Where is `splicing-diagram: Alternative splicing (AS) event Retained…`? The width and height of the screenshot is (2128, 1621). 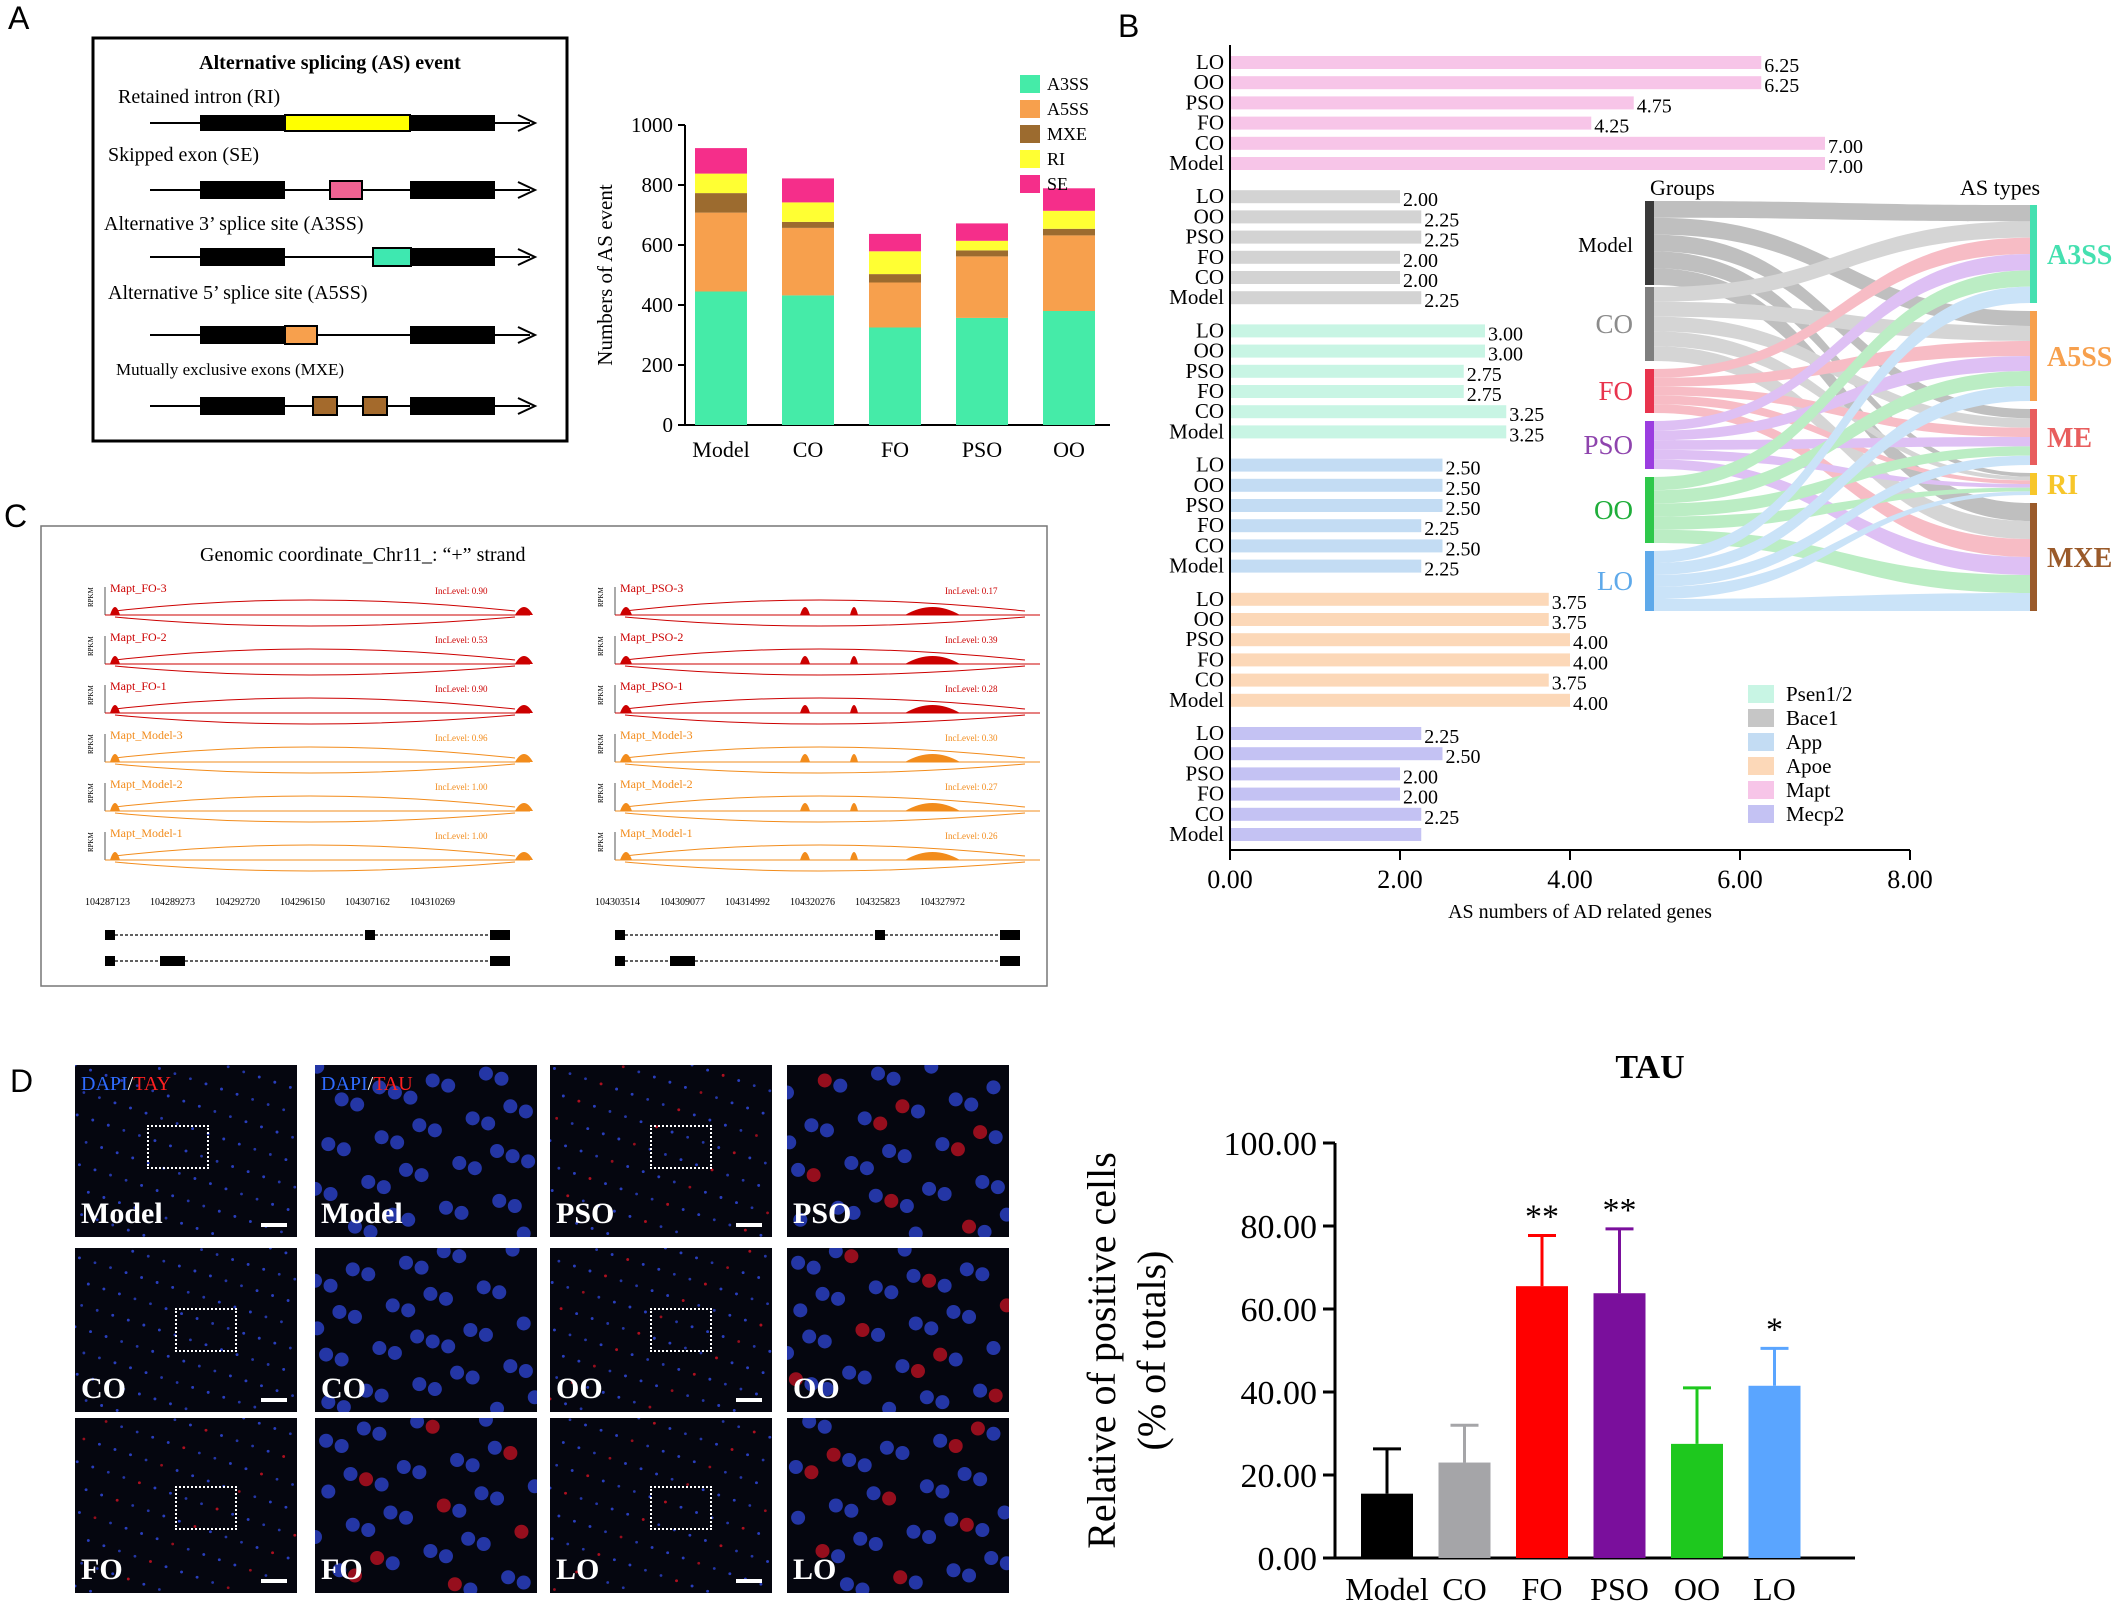 splicing-diagram: Alternative splicing (AS) event Retained… is located at coordinates (330, 239).